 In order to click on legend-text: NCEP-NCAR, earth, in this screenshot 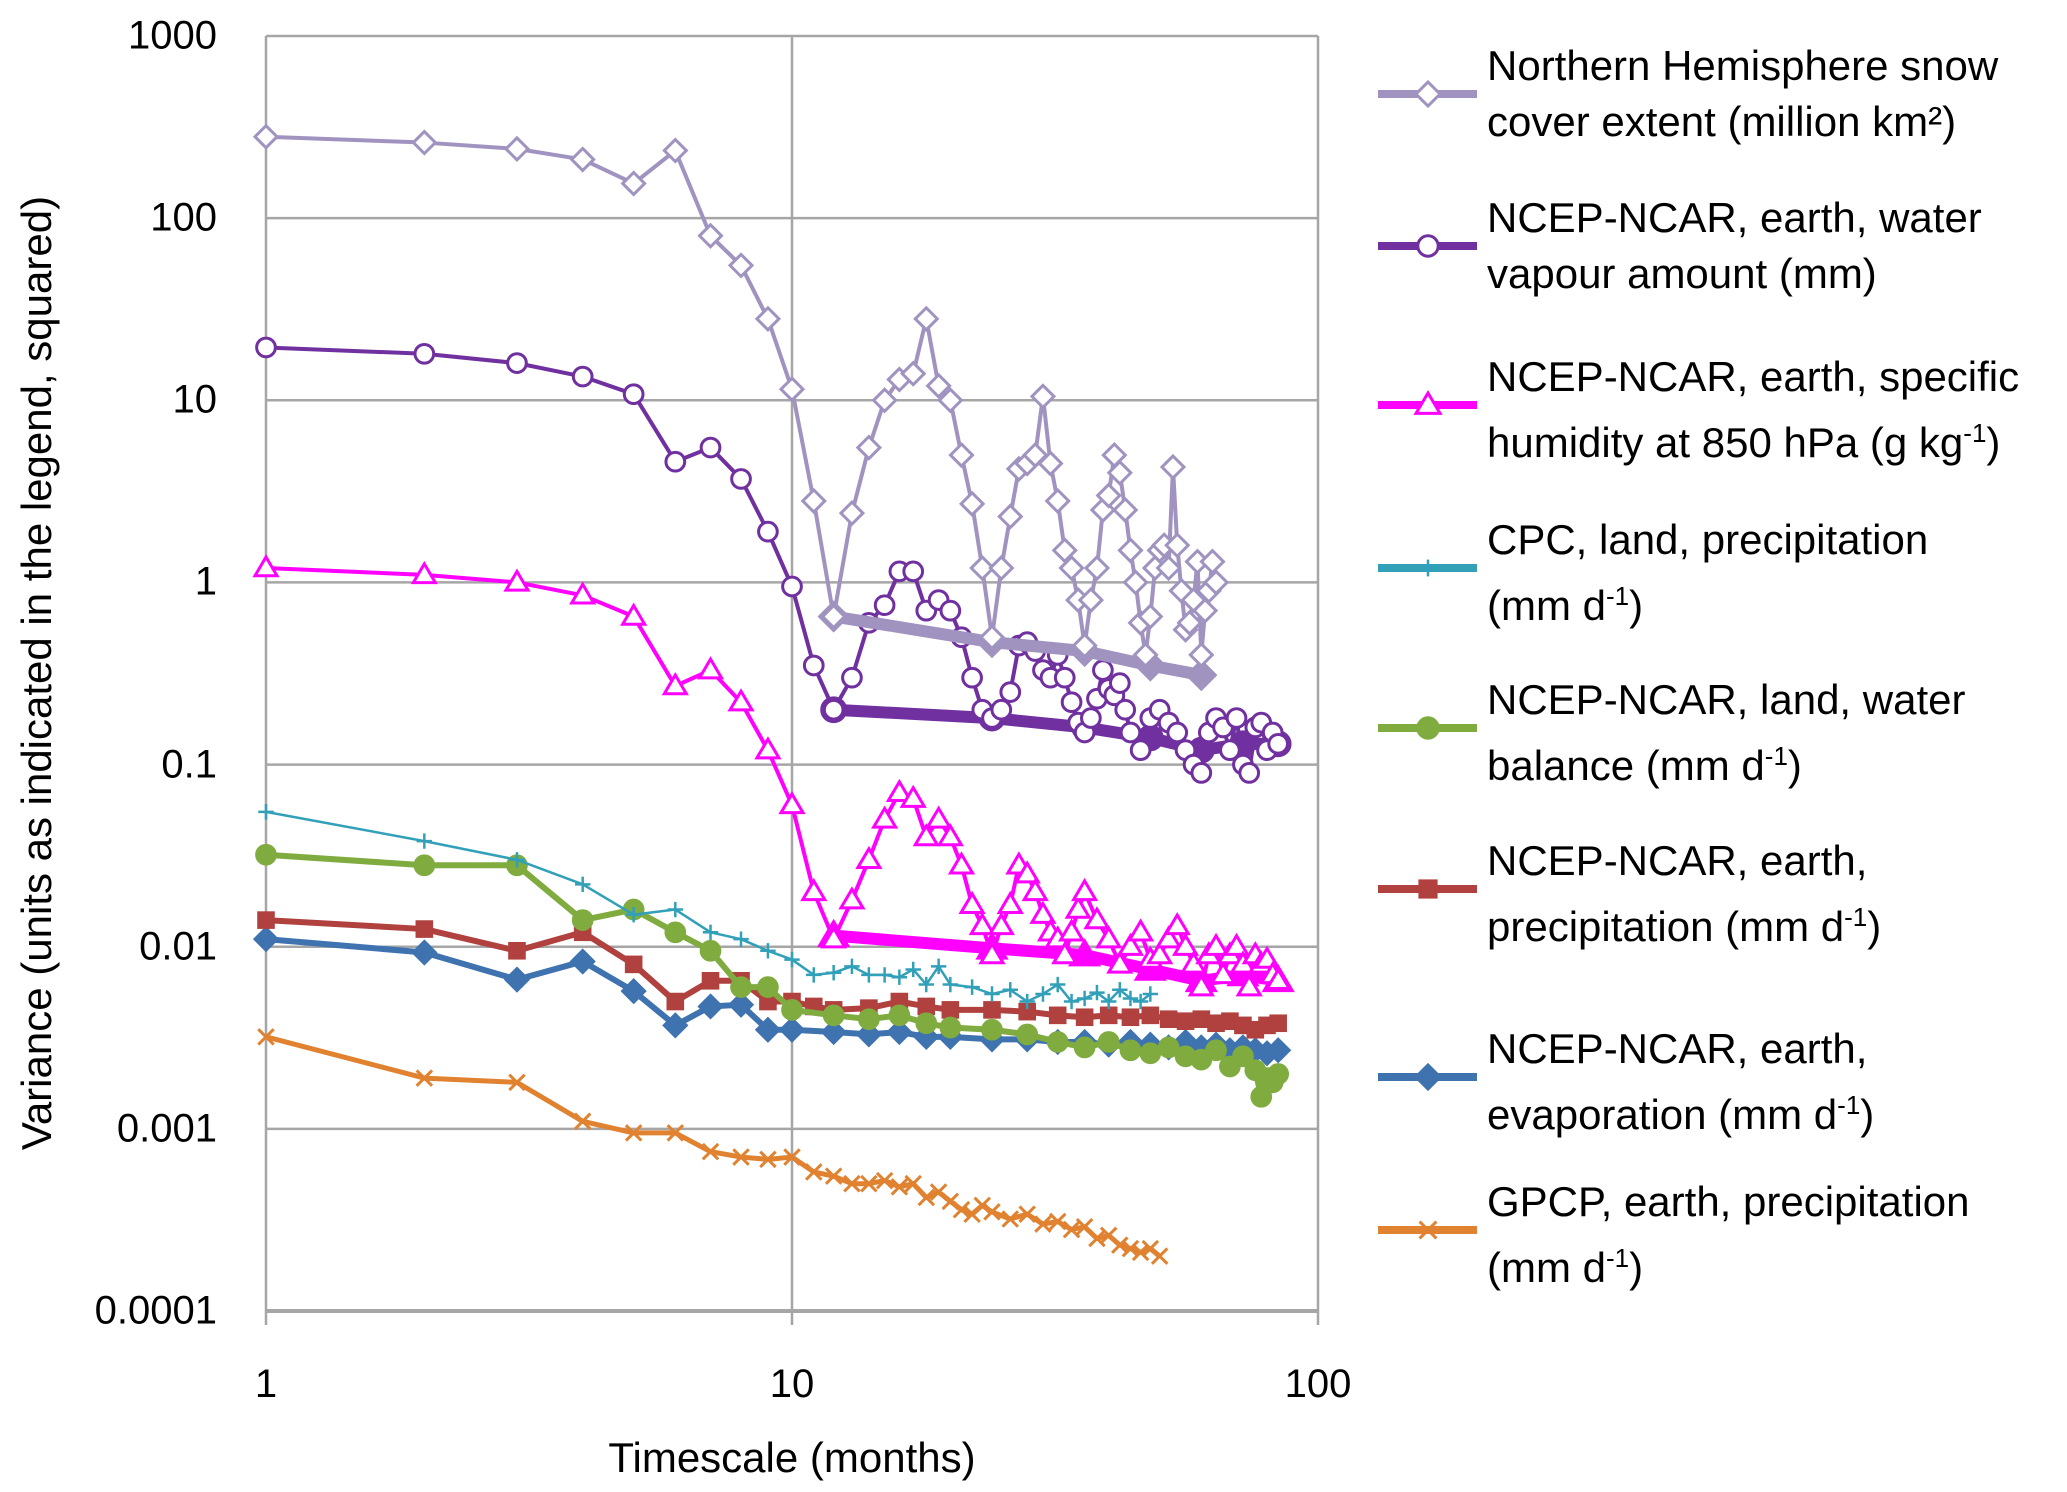, I will do `click(1677, 860)`.